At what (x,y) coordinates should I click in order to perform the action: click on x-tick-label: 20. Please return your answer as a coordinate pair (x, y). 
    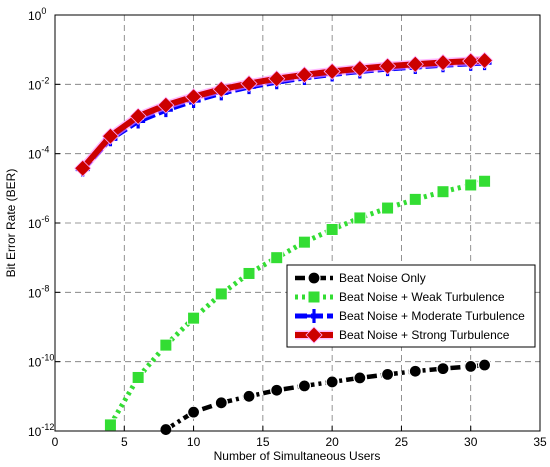
    Looking at the image, I should click on (332, 442).